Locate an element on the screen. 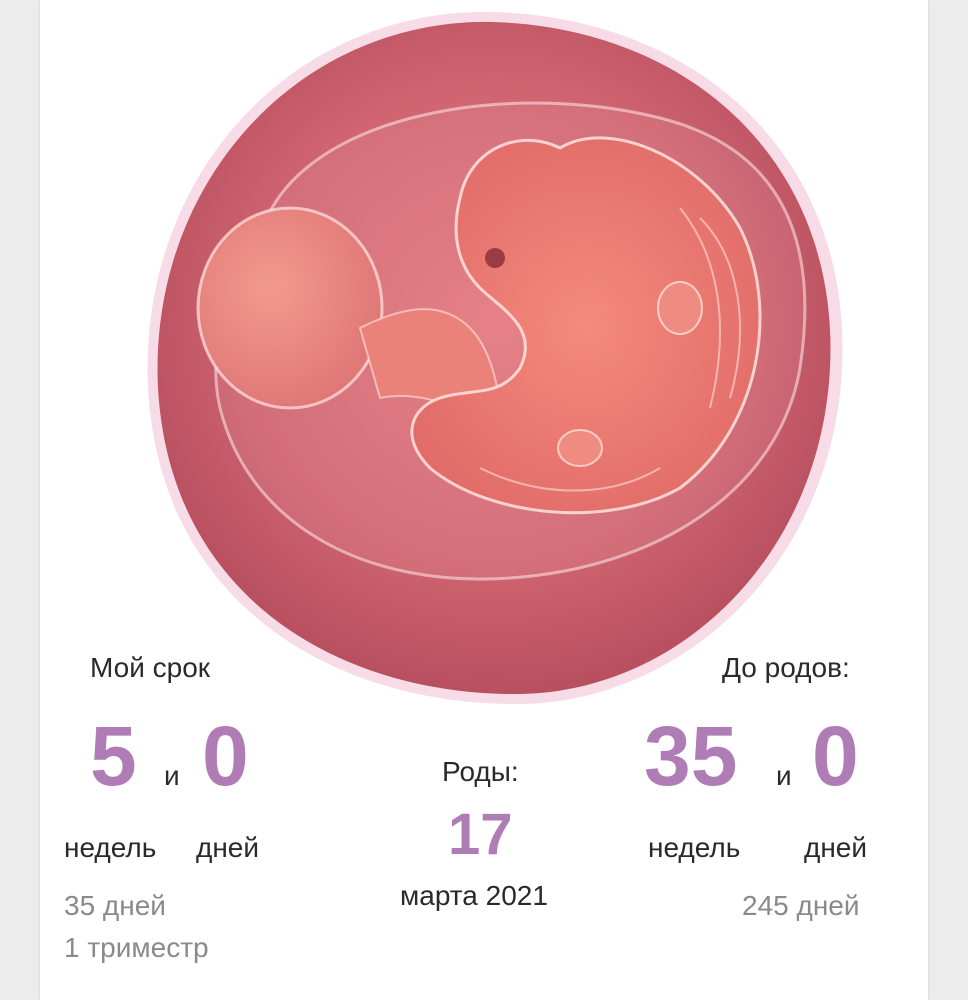 This screenshot has width=968, height=1000. remaining-days-number: 0 is located at coordinates (835, 756).